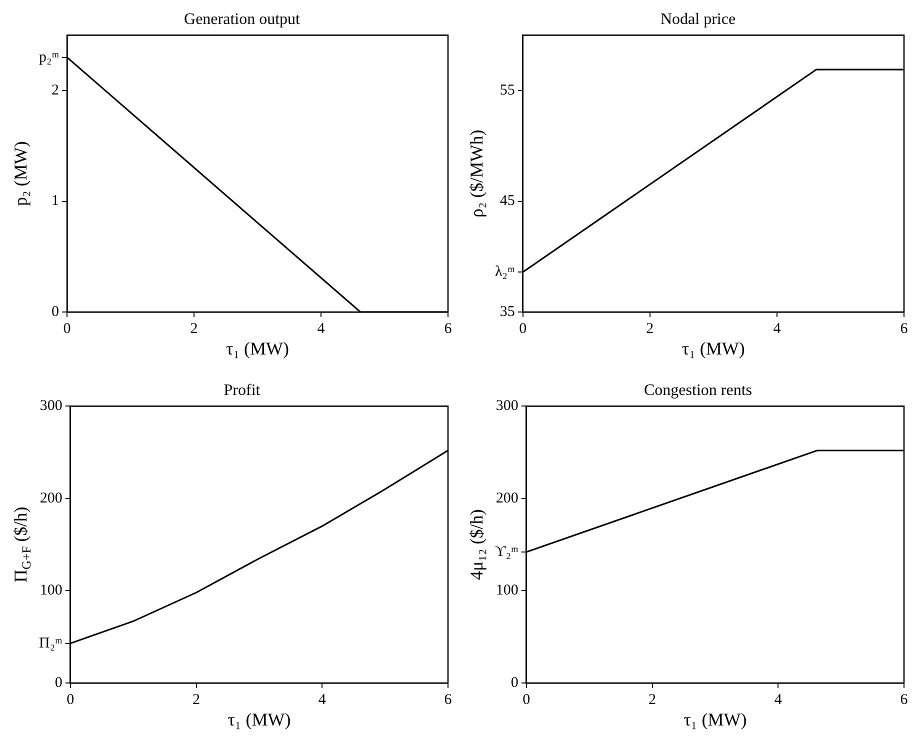  I want to click on chart-title: Nodal price, so click(698, 19).